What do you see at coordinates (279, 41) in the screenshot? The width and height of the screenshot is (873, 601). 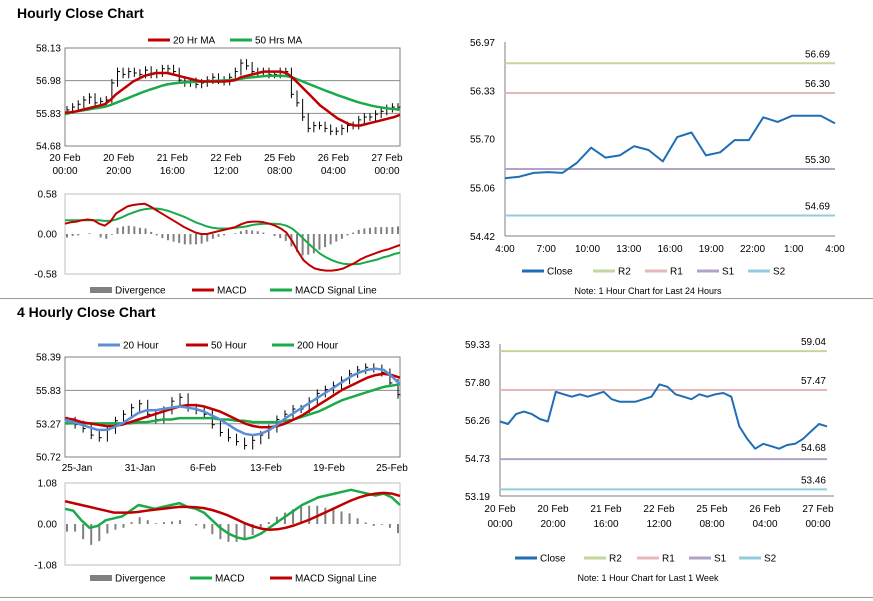 I see `legend-50hrs-ma-label: 50 Hrs MA` at bounding box center [279, 41].